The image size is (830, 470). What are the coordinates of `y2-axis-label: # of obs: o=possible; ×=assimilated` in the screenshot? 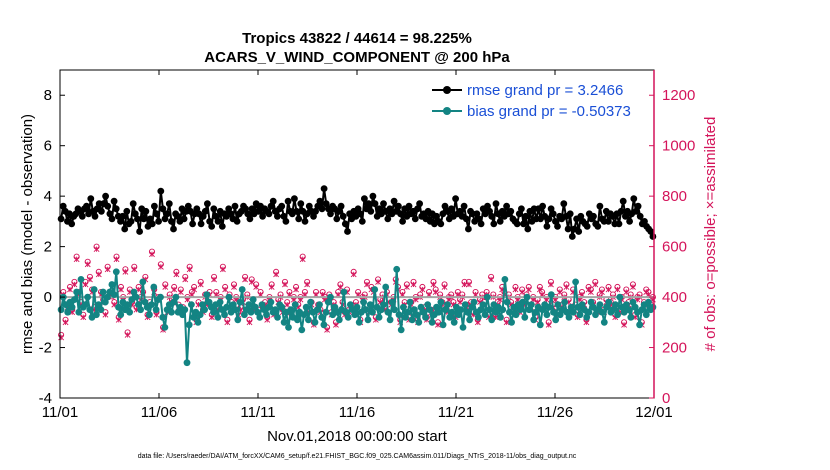 It's located at (710, 234).